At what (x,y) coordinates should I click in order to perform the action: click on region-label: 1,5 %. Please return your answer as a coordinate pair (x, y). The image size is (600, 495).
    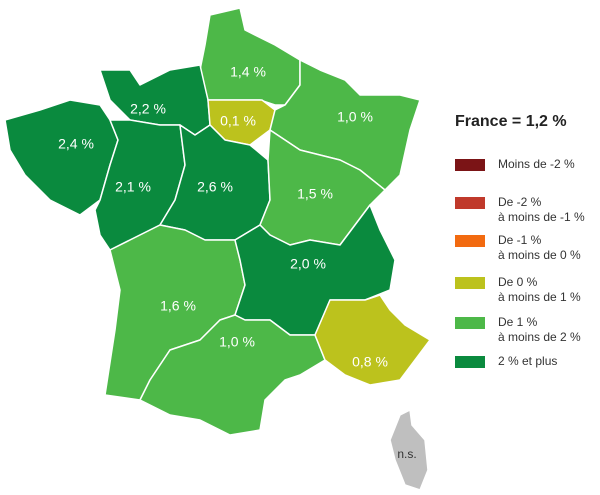
    Looking at the image, I should click on (315, 194).